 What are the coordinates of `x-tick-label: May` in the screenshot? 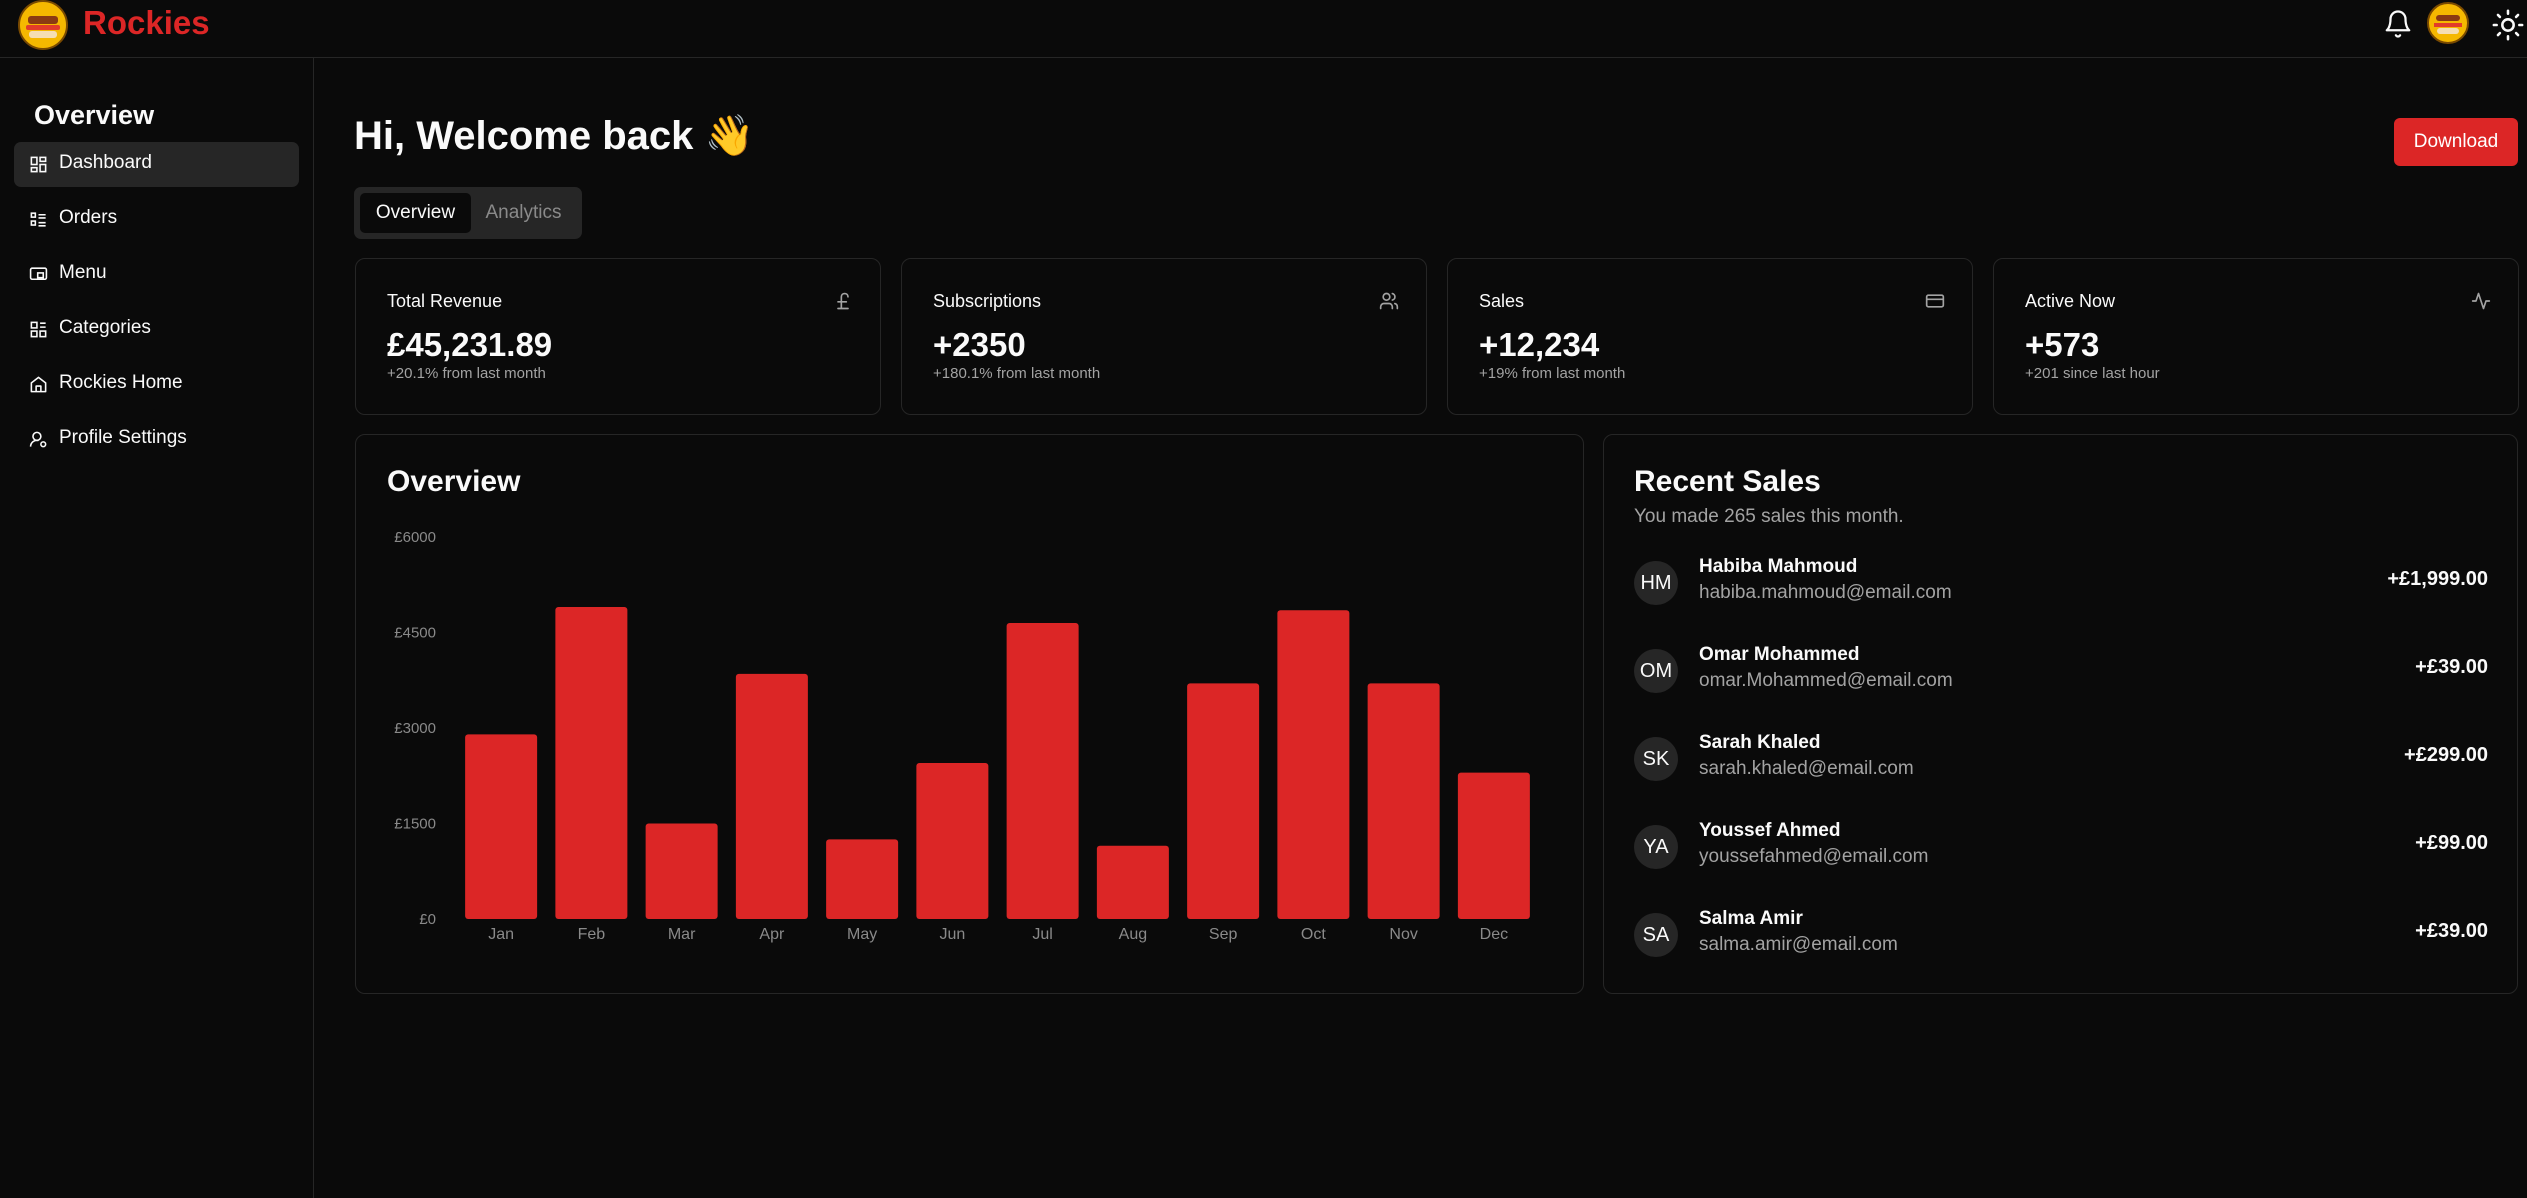 It's located at (862, 934).